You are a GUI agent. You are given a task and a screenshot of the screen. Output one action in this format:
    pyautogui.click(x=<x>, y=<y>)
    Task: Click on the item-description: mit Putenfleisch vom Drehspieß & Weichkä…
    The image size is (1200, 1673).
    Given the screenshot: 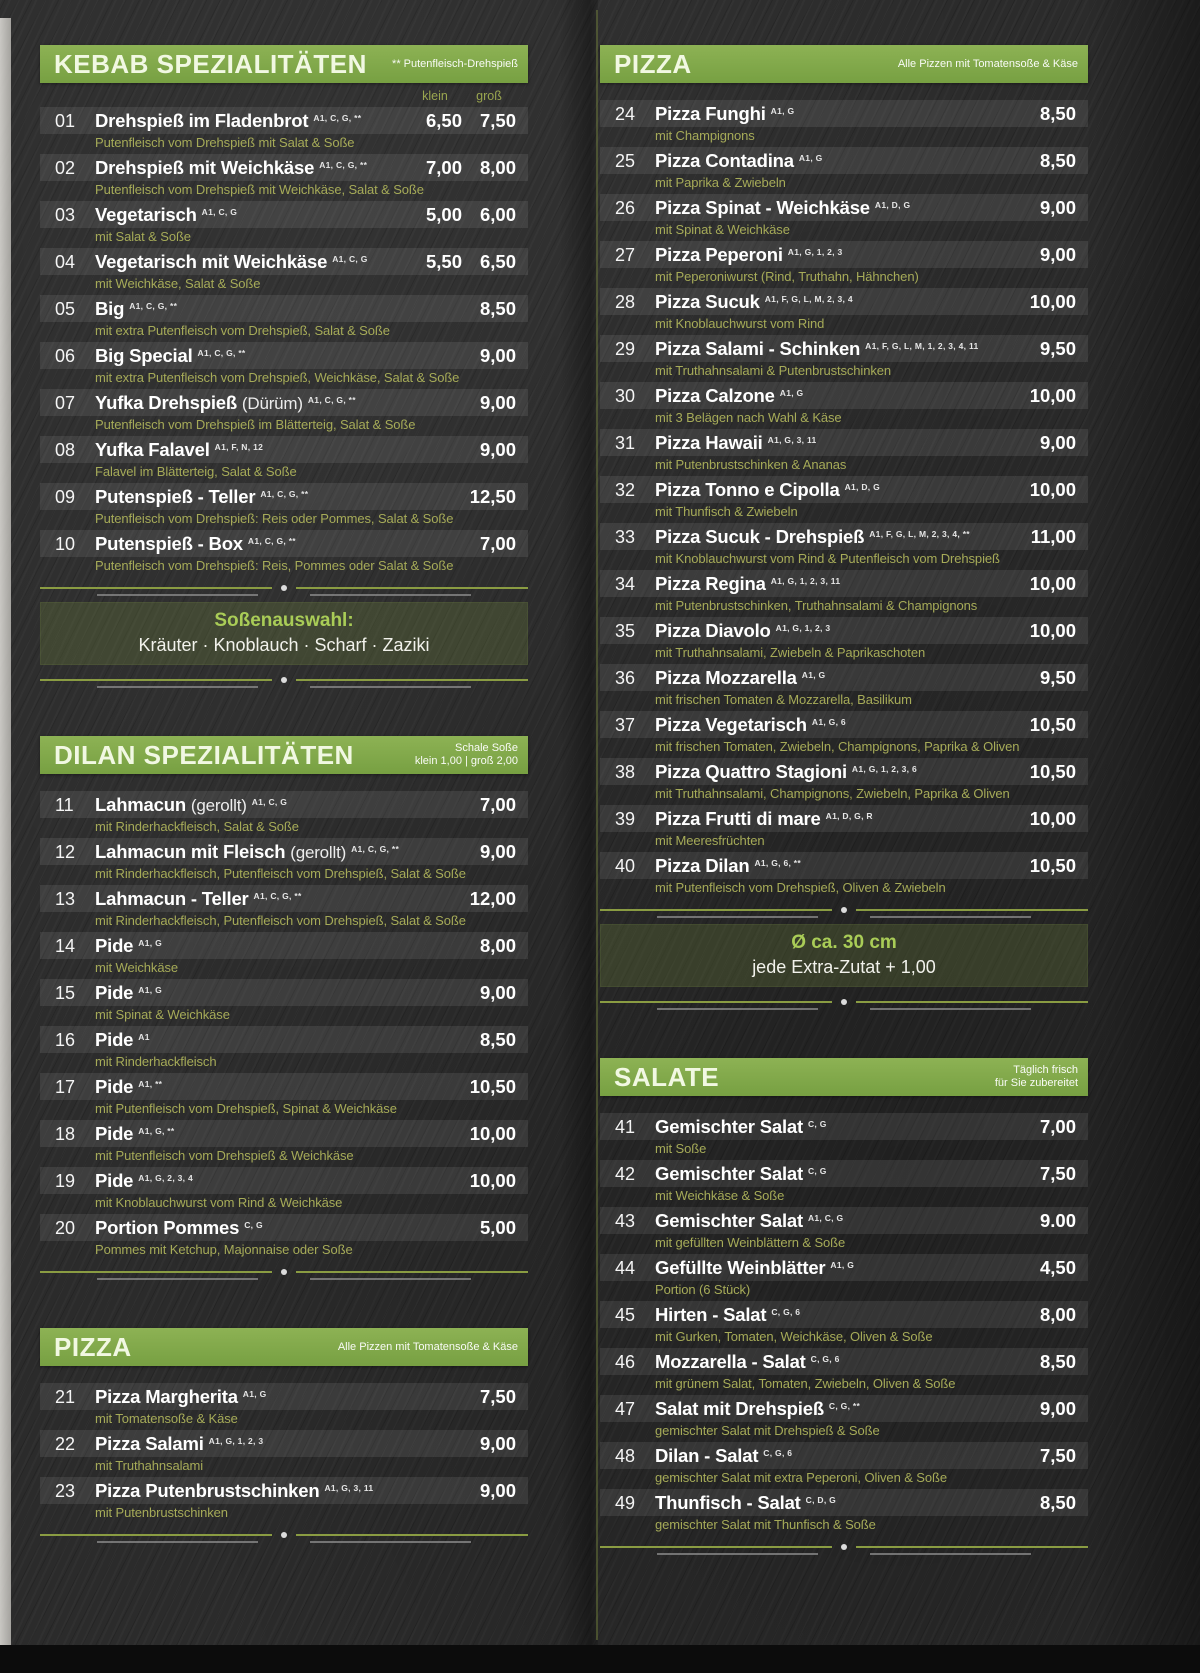 What is the action you would take?
    pyautogui.click(x=224, y=1155)
    